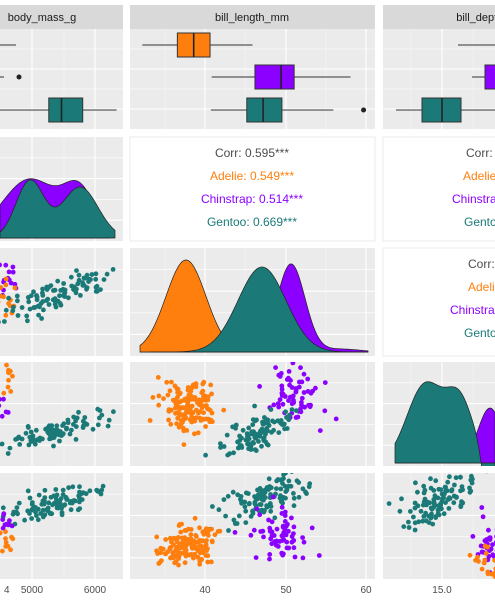  I want to click on x-axis-col1: 5000 6000 4000, so click(64, 590).